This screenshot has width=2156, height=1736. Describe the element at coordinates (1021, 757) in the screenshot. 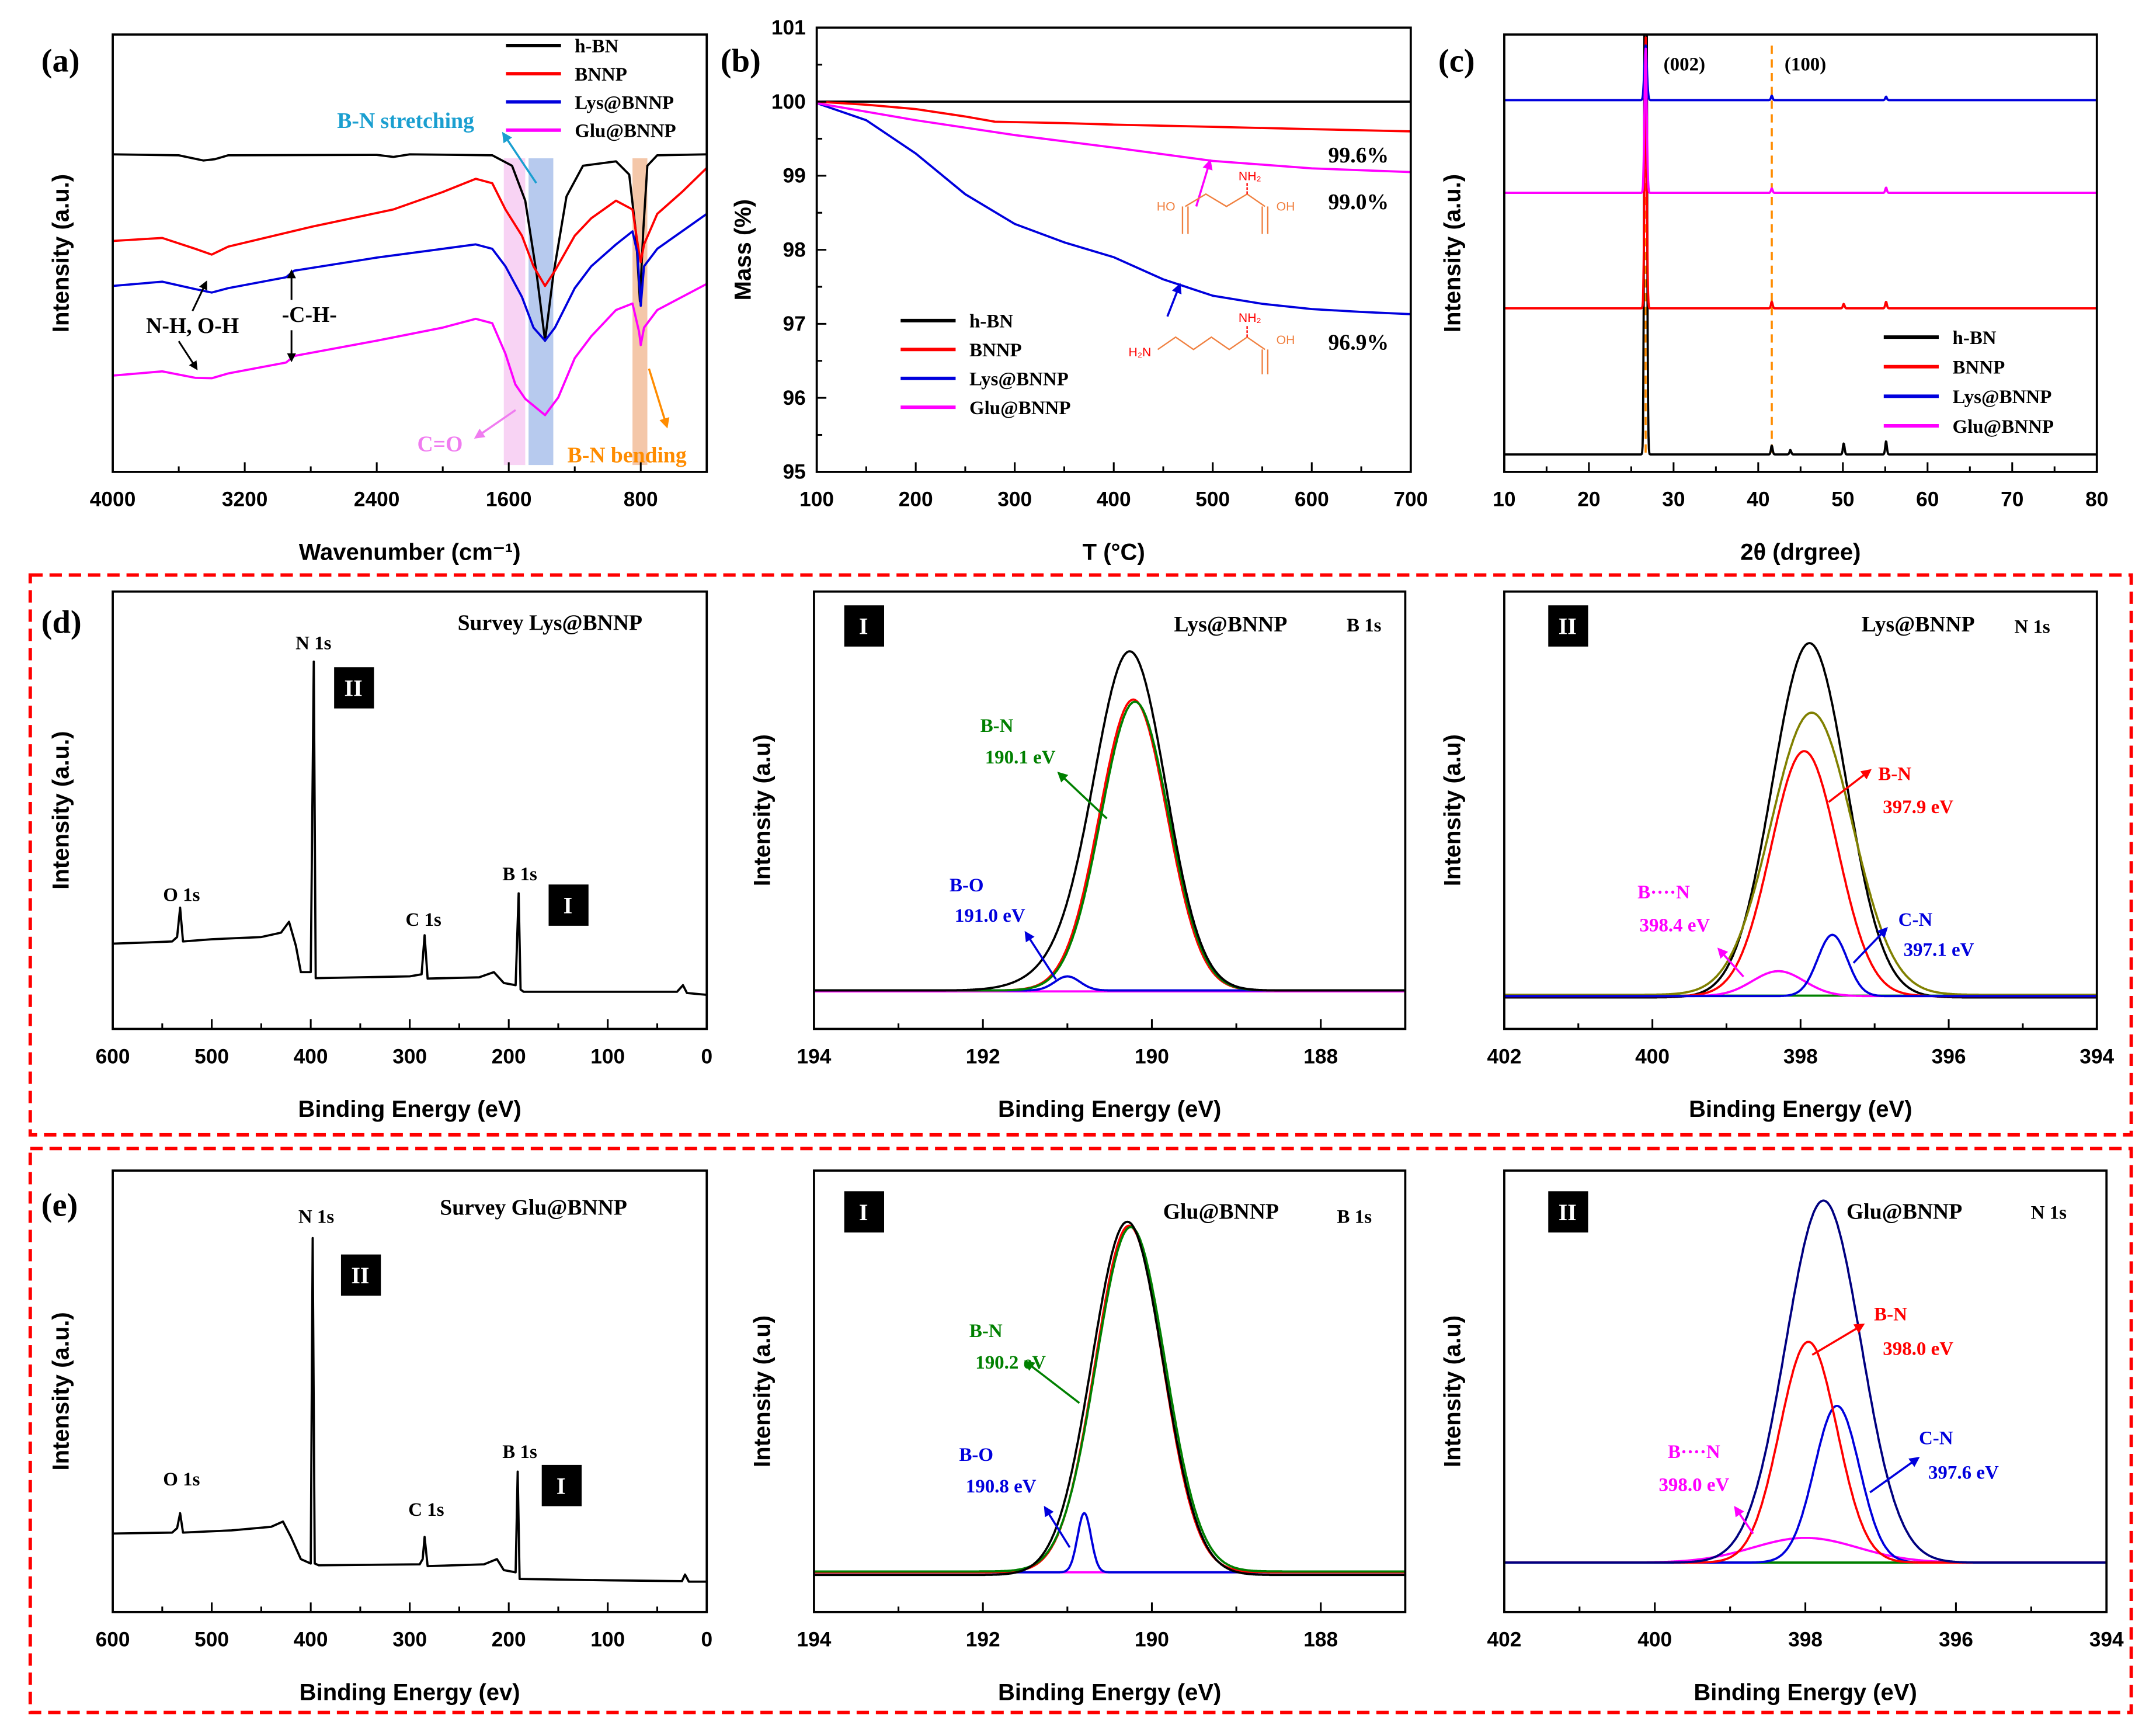

I see `label-bn-ev: 190.1 eV` at that location.